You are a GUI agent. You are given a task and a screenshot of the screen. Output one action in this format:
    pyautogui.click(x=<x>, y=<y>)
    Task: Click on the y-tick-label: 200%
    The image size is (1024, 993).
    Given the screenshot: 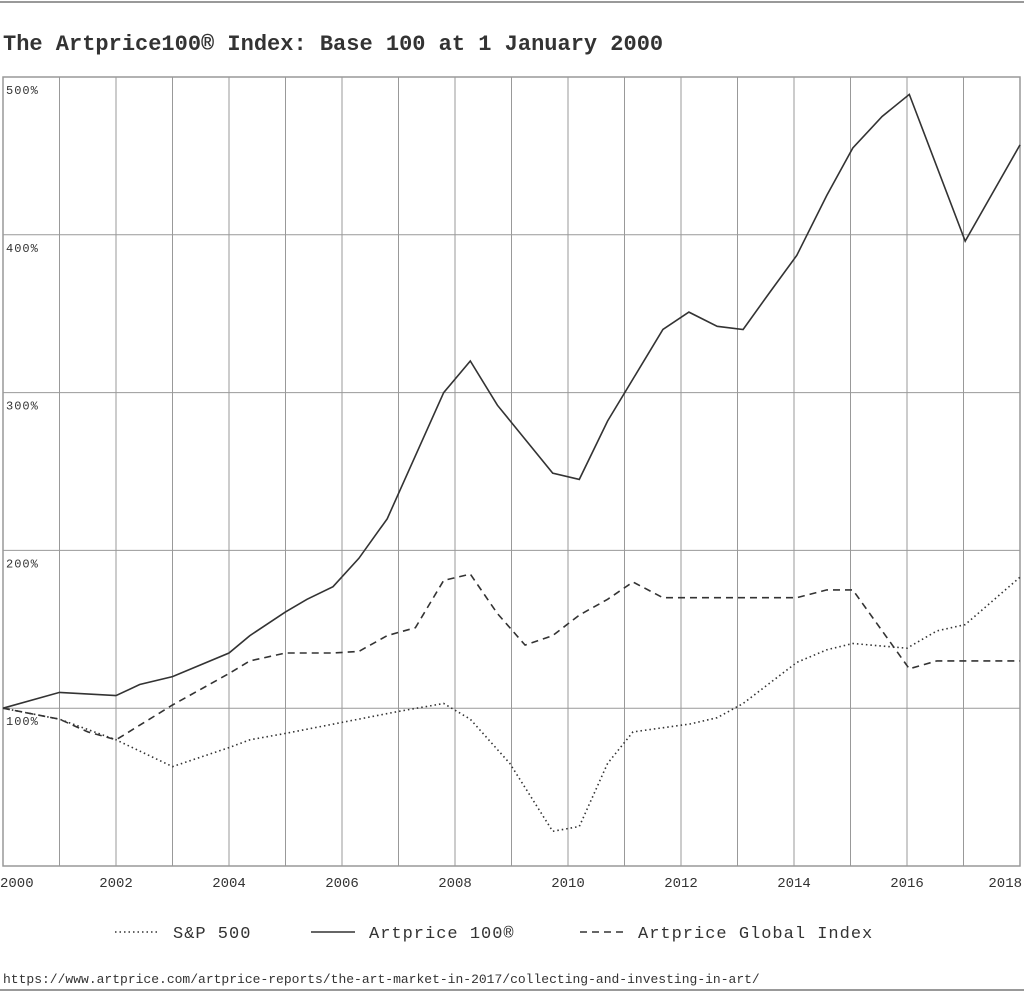 What is the action you would take?
    pyautogui.click(x=22, y=564)
    